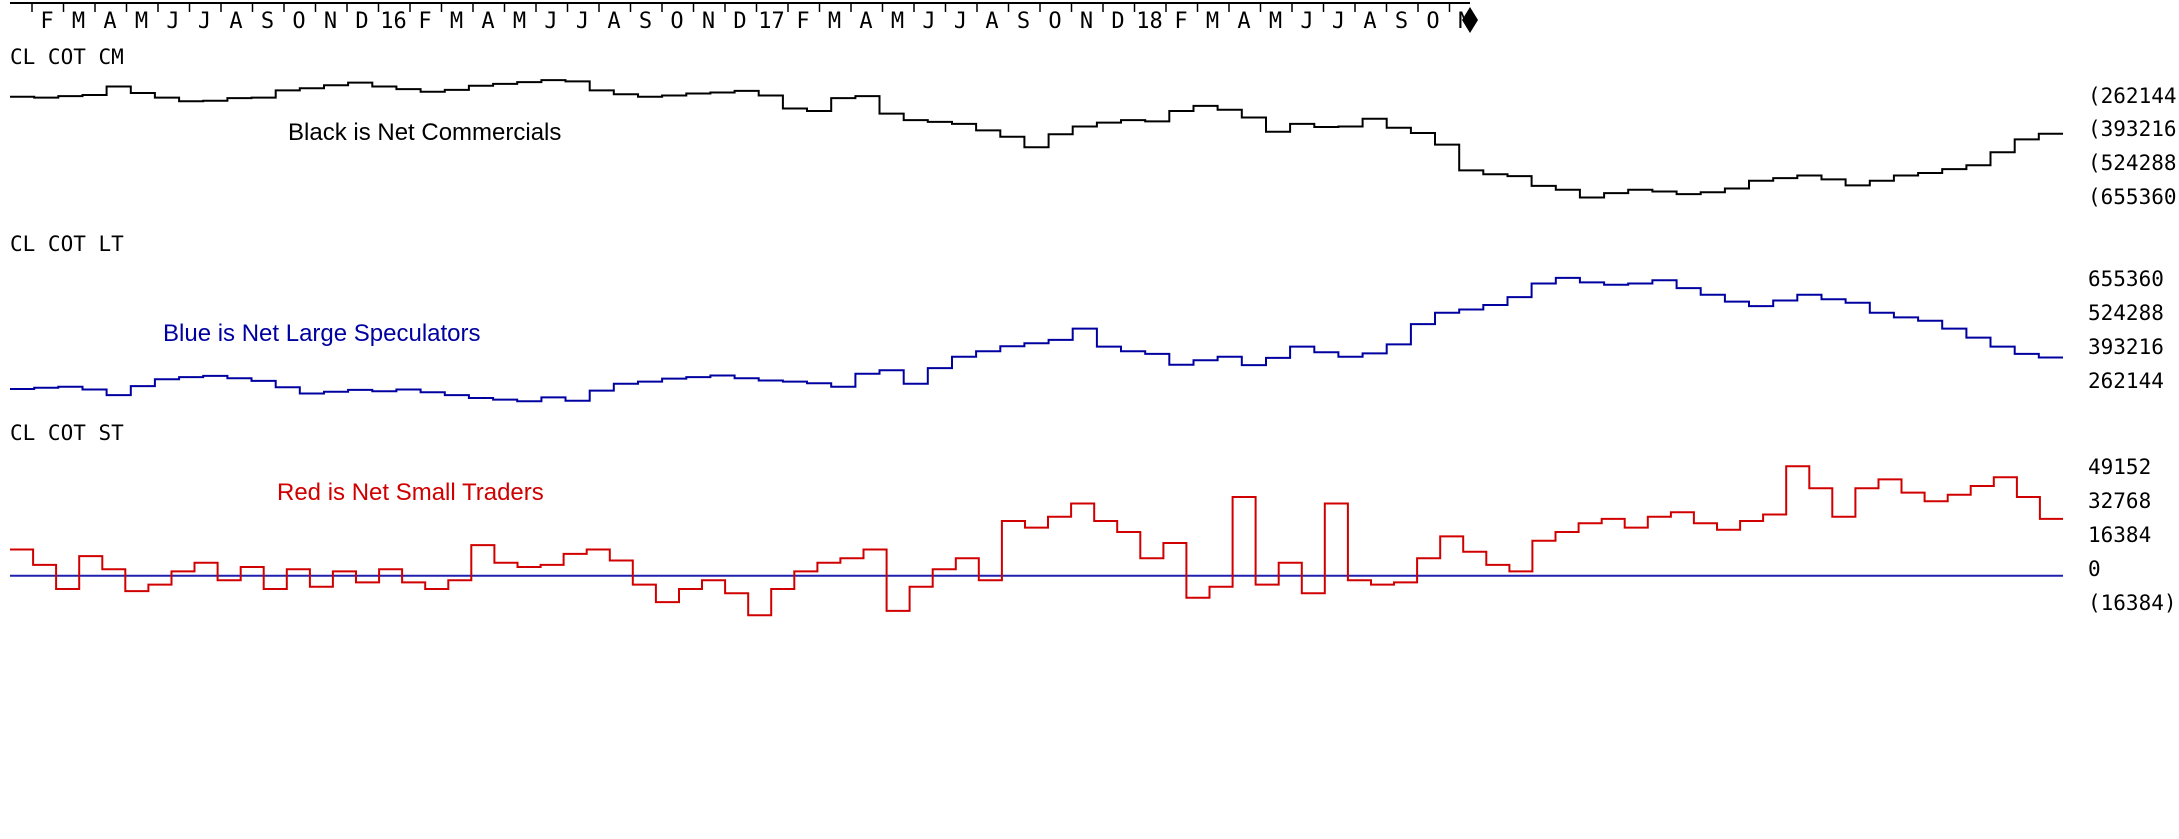  I want to click on y-label-cm-1: (393216), so click(2133, 129).